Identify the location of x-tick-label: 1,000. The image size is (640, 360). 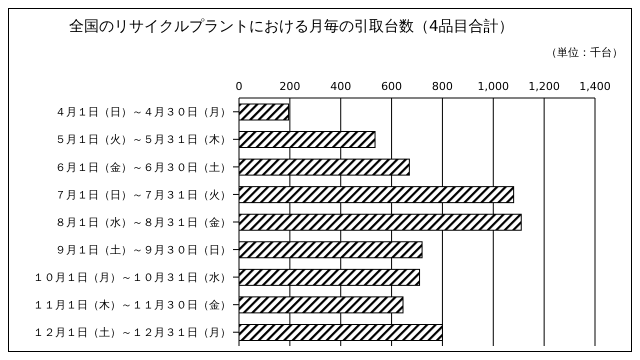
(494, 86).